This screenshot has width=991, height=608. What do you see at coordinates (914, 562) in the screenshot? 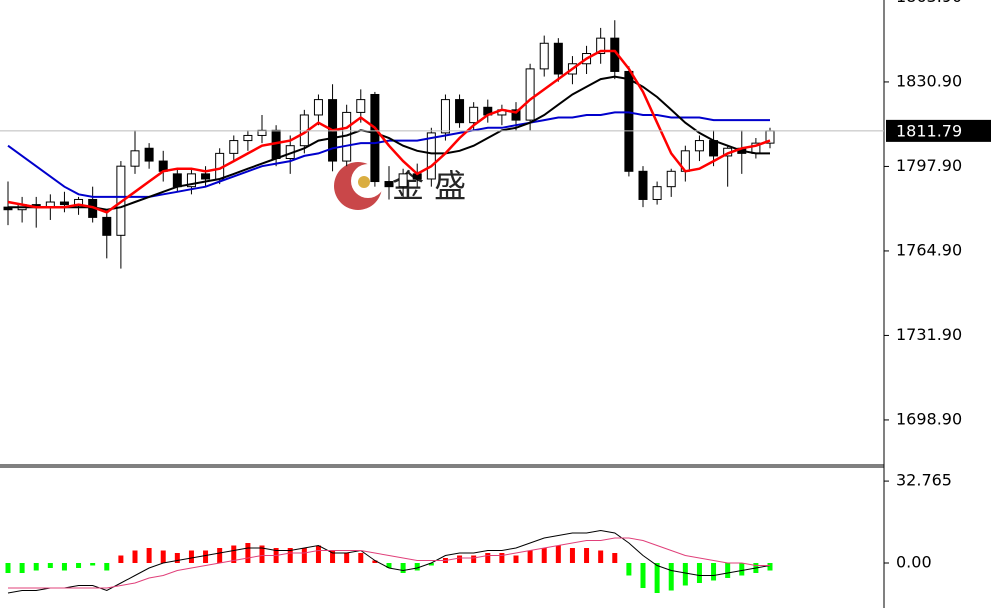
I see `y-tick-label: 0.00` at bounding box center [914, 562].